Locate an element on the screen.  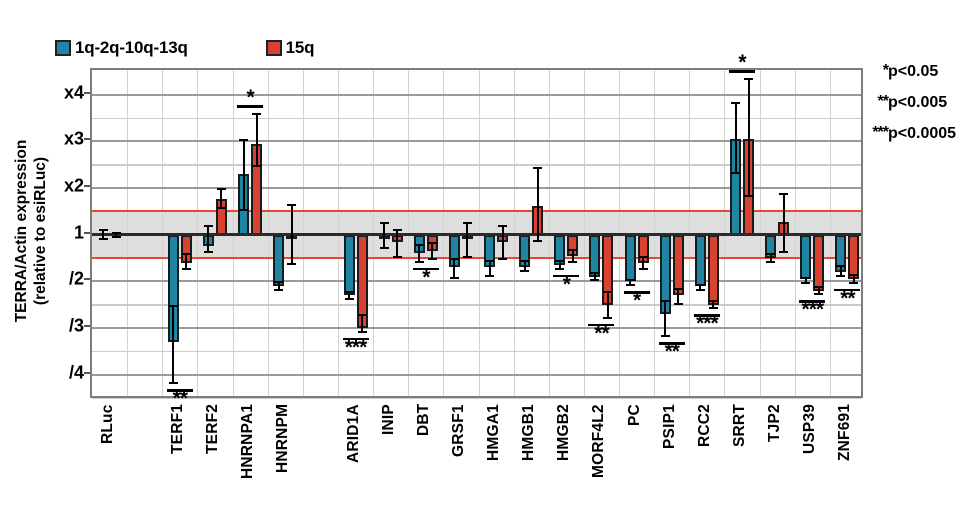
error-bar-GRSF1 is located at coordinates (467, 240).